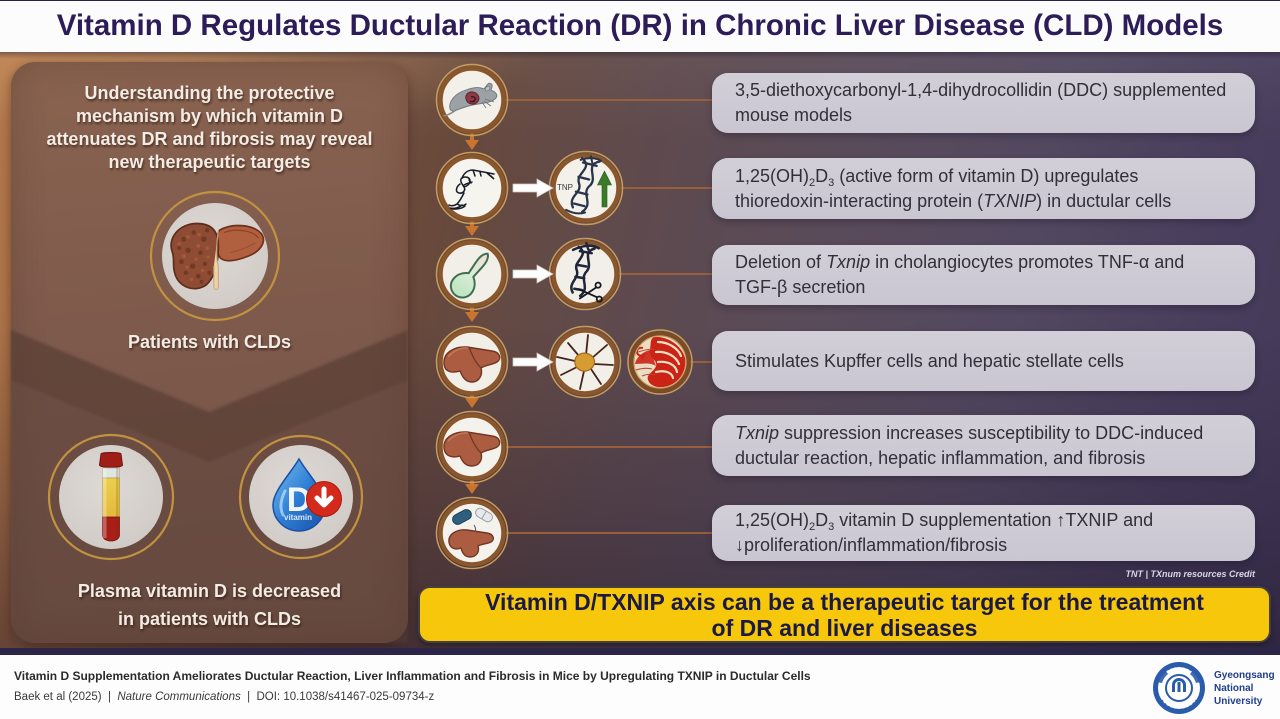 This screenshot has height=719, width=1280. What do you see at coordinates (298, 517) in the screenshot?
I see `svg-text: vitamin` at bounding box center [298, 517].